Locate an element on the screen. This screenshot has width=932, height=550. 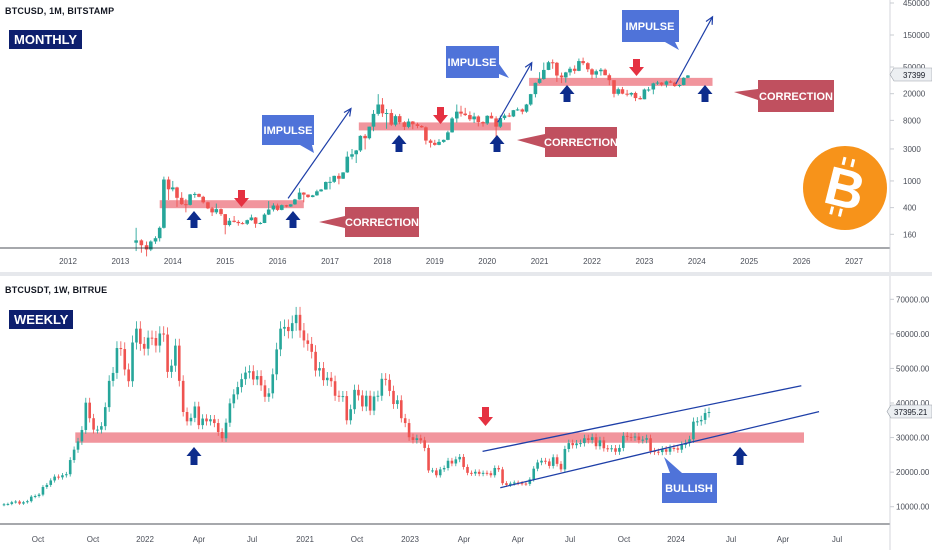
weekly-y-tick-label: 40000.00 is located at coordinates (913, 403).